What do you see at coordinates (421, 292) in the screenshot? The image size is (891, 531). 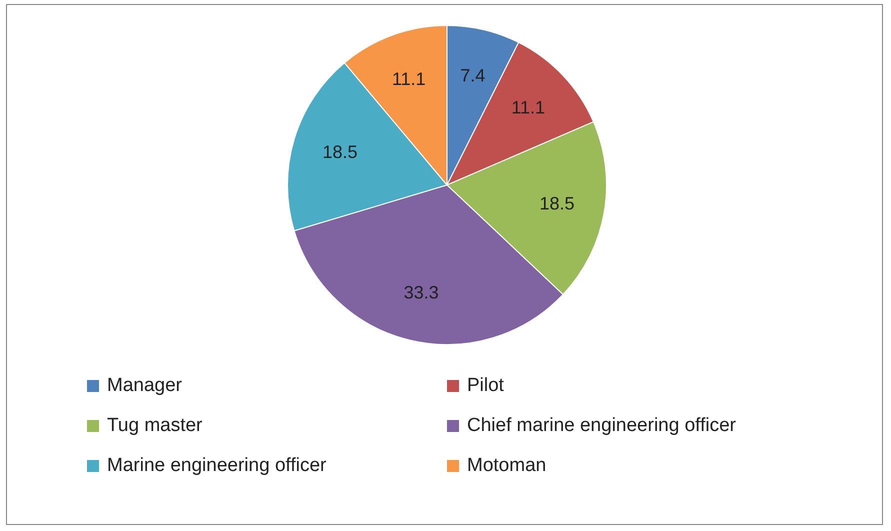 I see `data-label: 33.3` at bounding box center [421, 292].